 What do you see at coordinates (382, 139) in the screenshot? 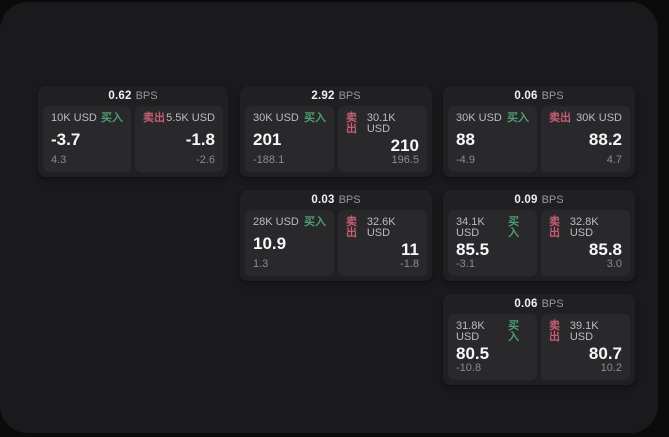
I see `sell-panel: 卖出 30.1K USD 210 196.5` at bounding box center [382, 139].